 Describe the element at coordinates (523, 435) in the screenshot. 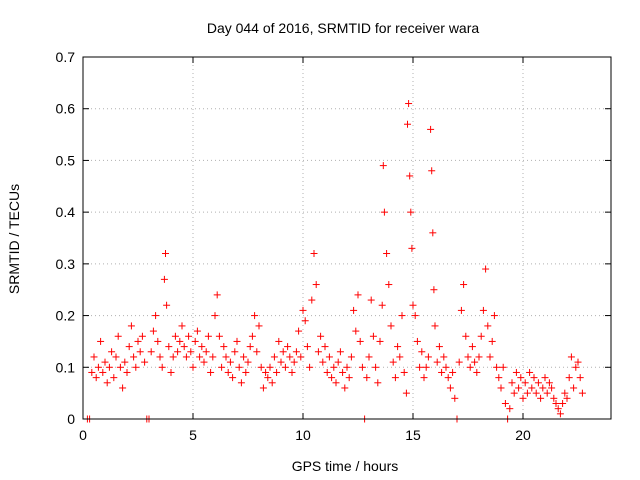

I see `x-tick-label: 20` at that location.